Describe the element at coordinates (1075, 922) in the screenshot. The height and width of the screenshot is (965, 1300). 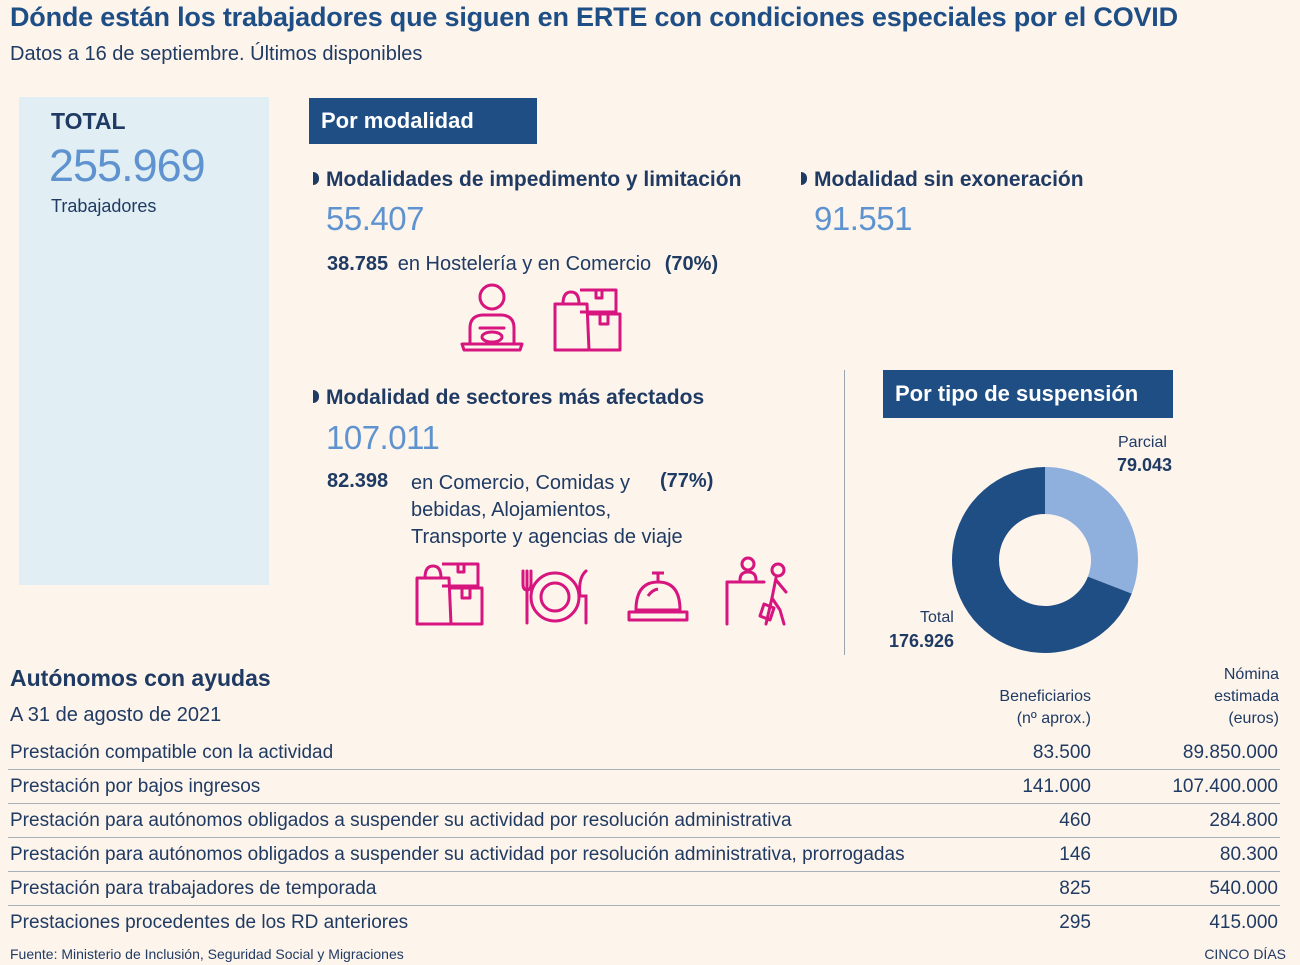
I see `row-beneficiarios: 295` at that location.